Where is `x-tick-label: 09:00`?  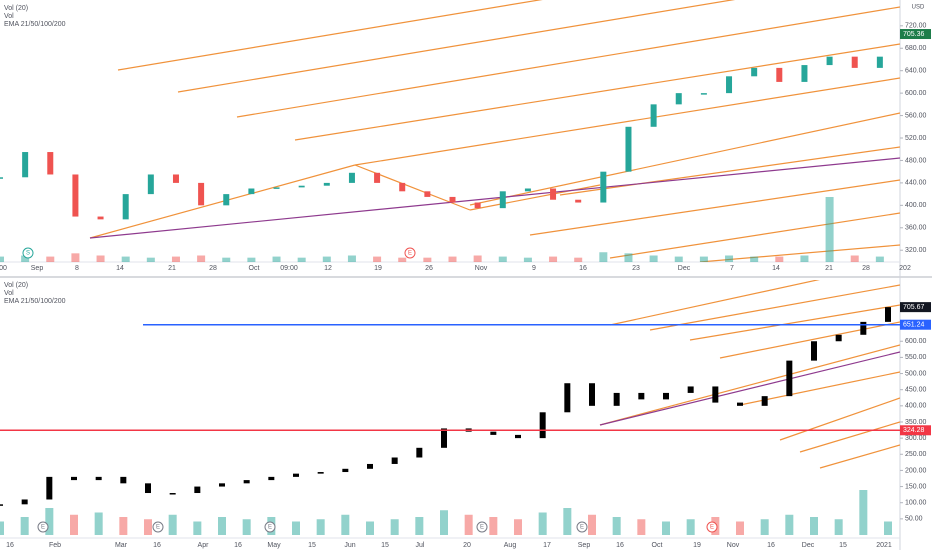 x-tick-label: 09:00 is located at coordinates (289, 268).